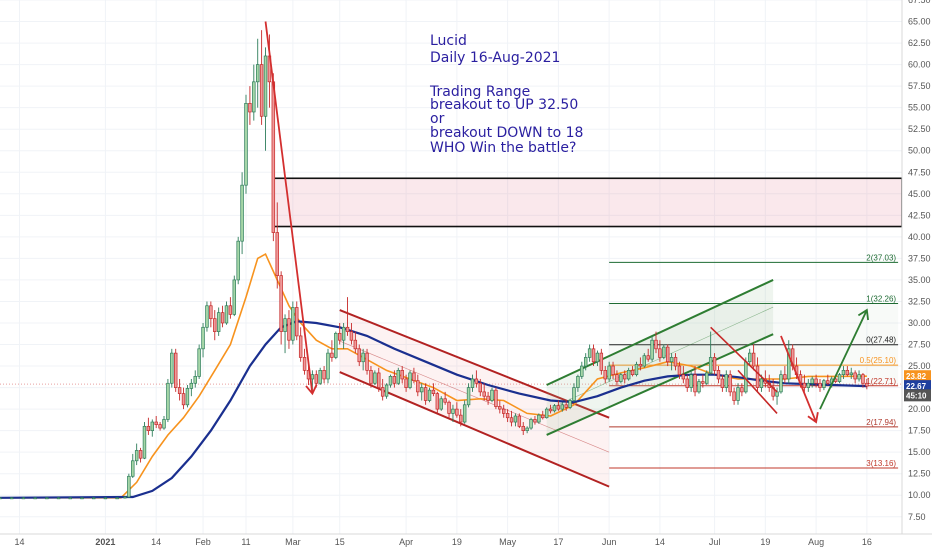  Describe the element at coordinates (919, 452) in the screenshot. I see `y-tick-label: 15.00` at that location.